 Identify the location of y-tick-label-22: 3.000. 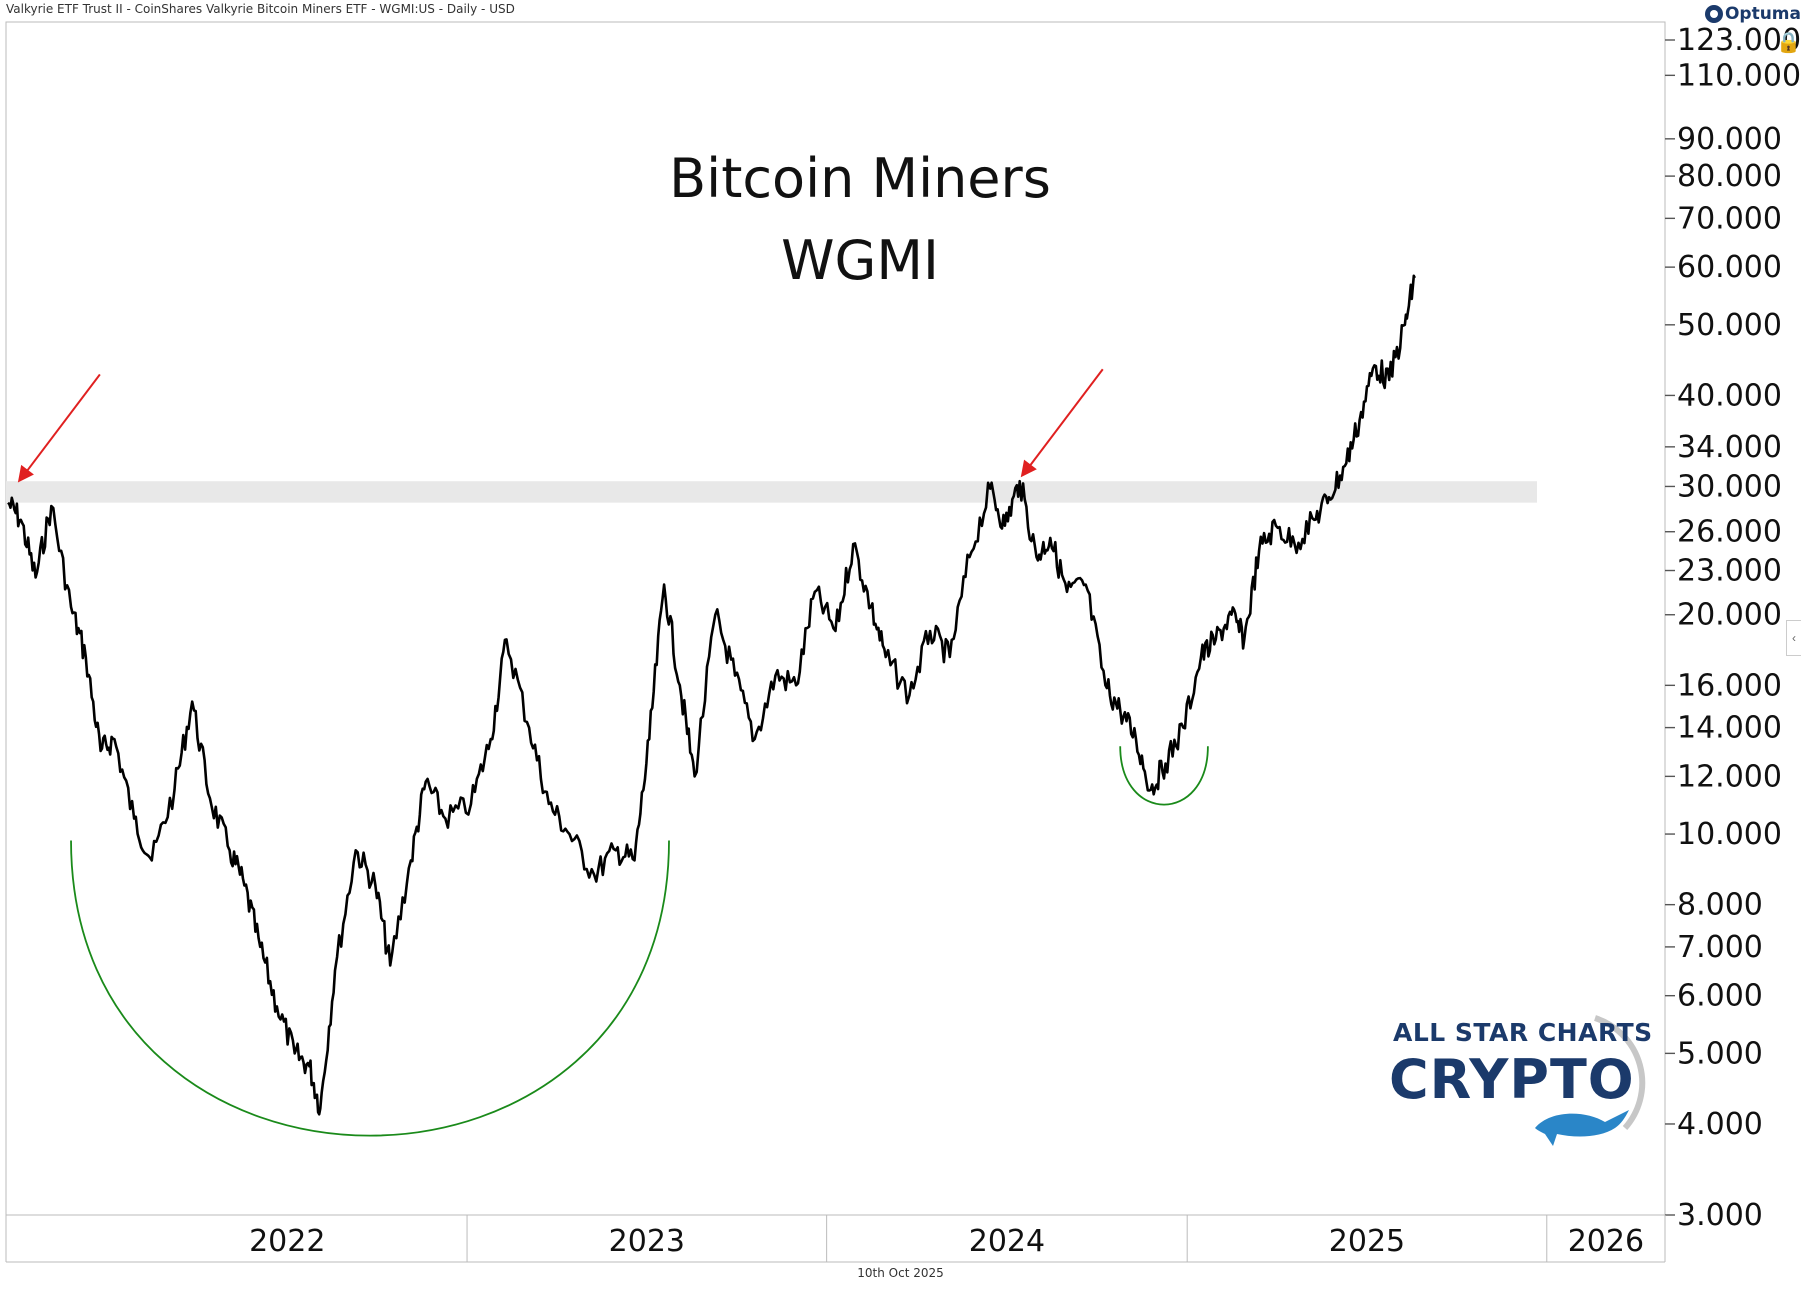
(1720, 1215).